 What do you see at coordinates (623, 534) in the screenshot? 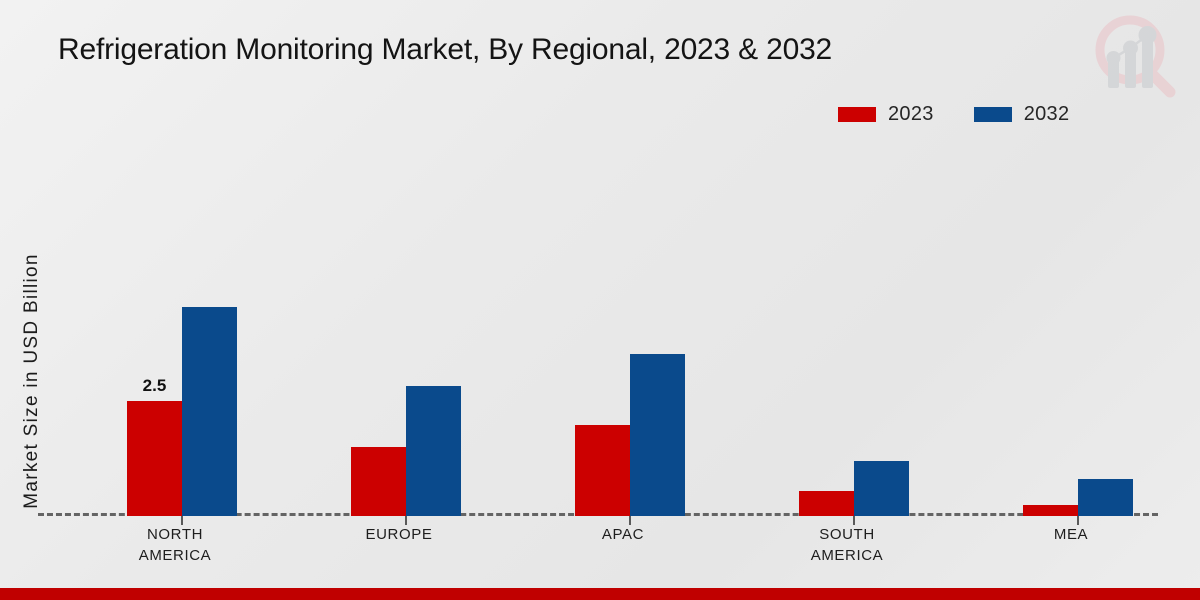
I see `x-axis-label-apac: APAC` at bounding box center [623, 534].